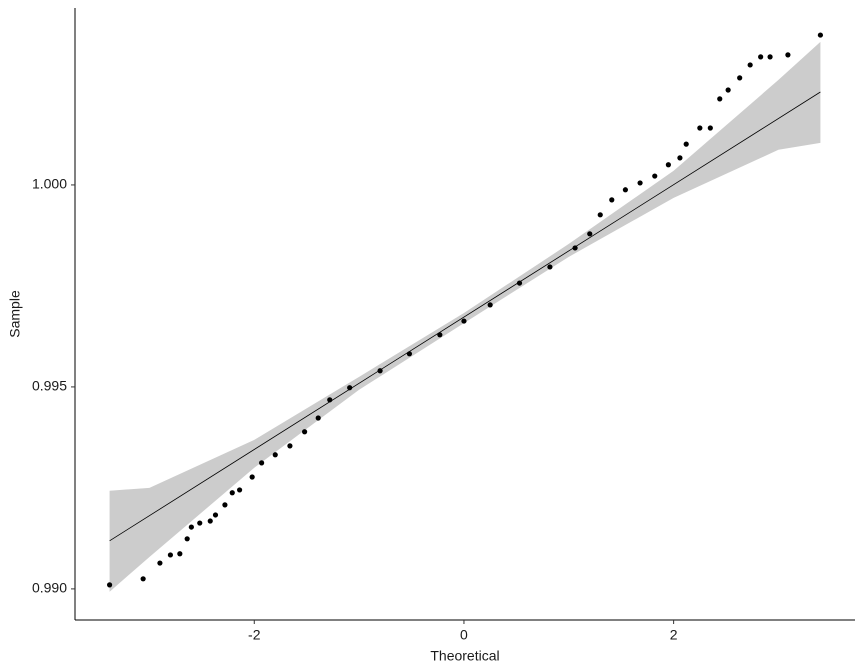 Image resolution: width=864 pixels, height=672 pixels. I want to click on x-axis-title: Theoretical, so click(464, 656).